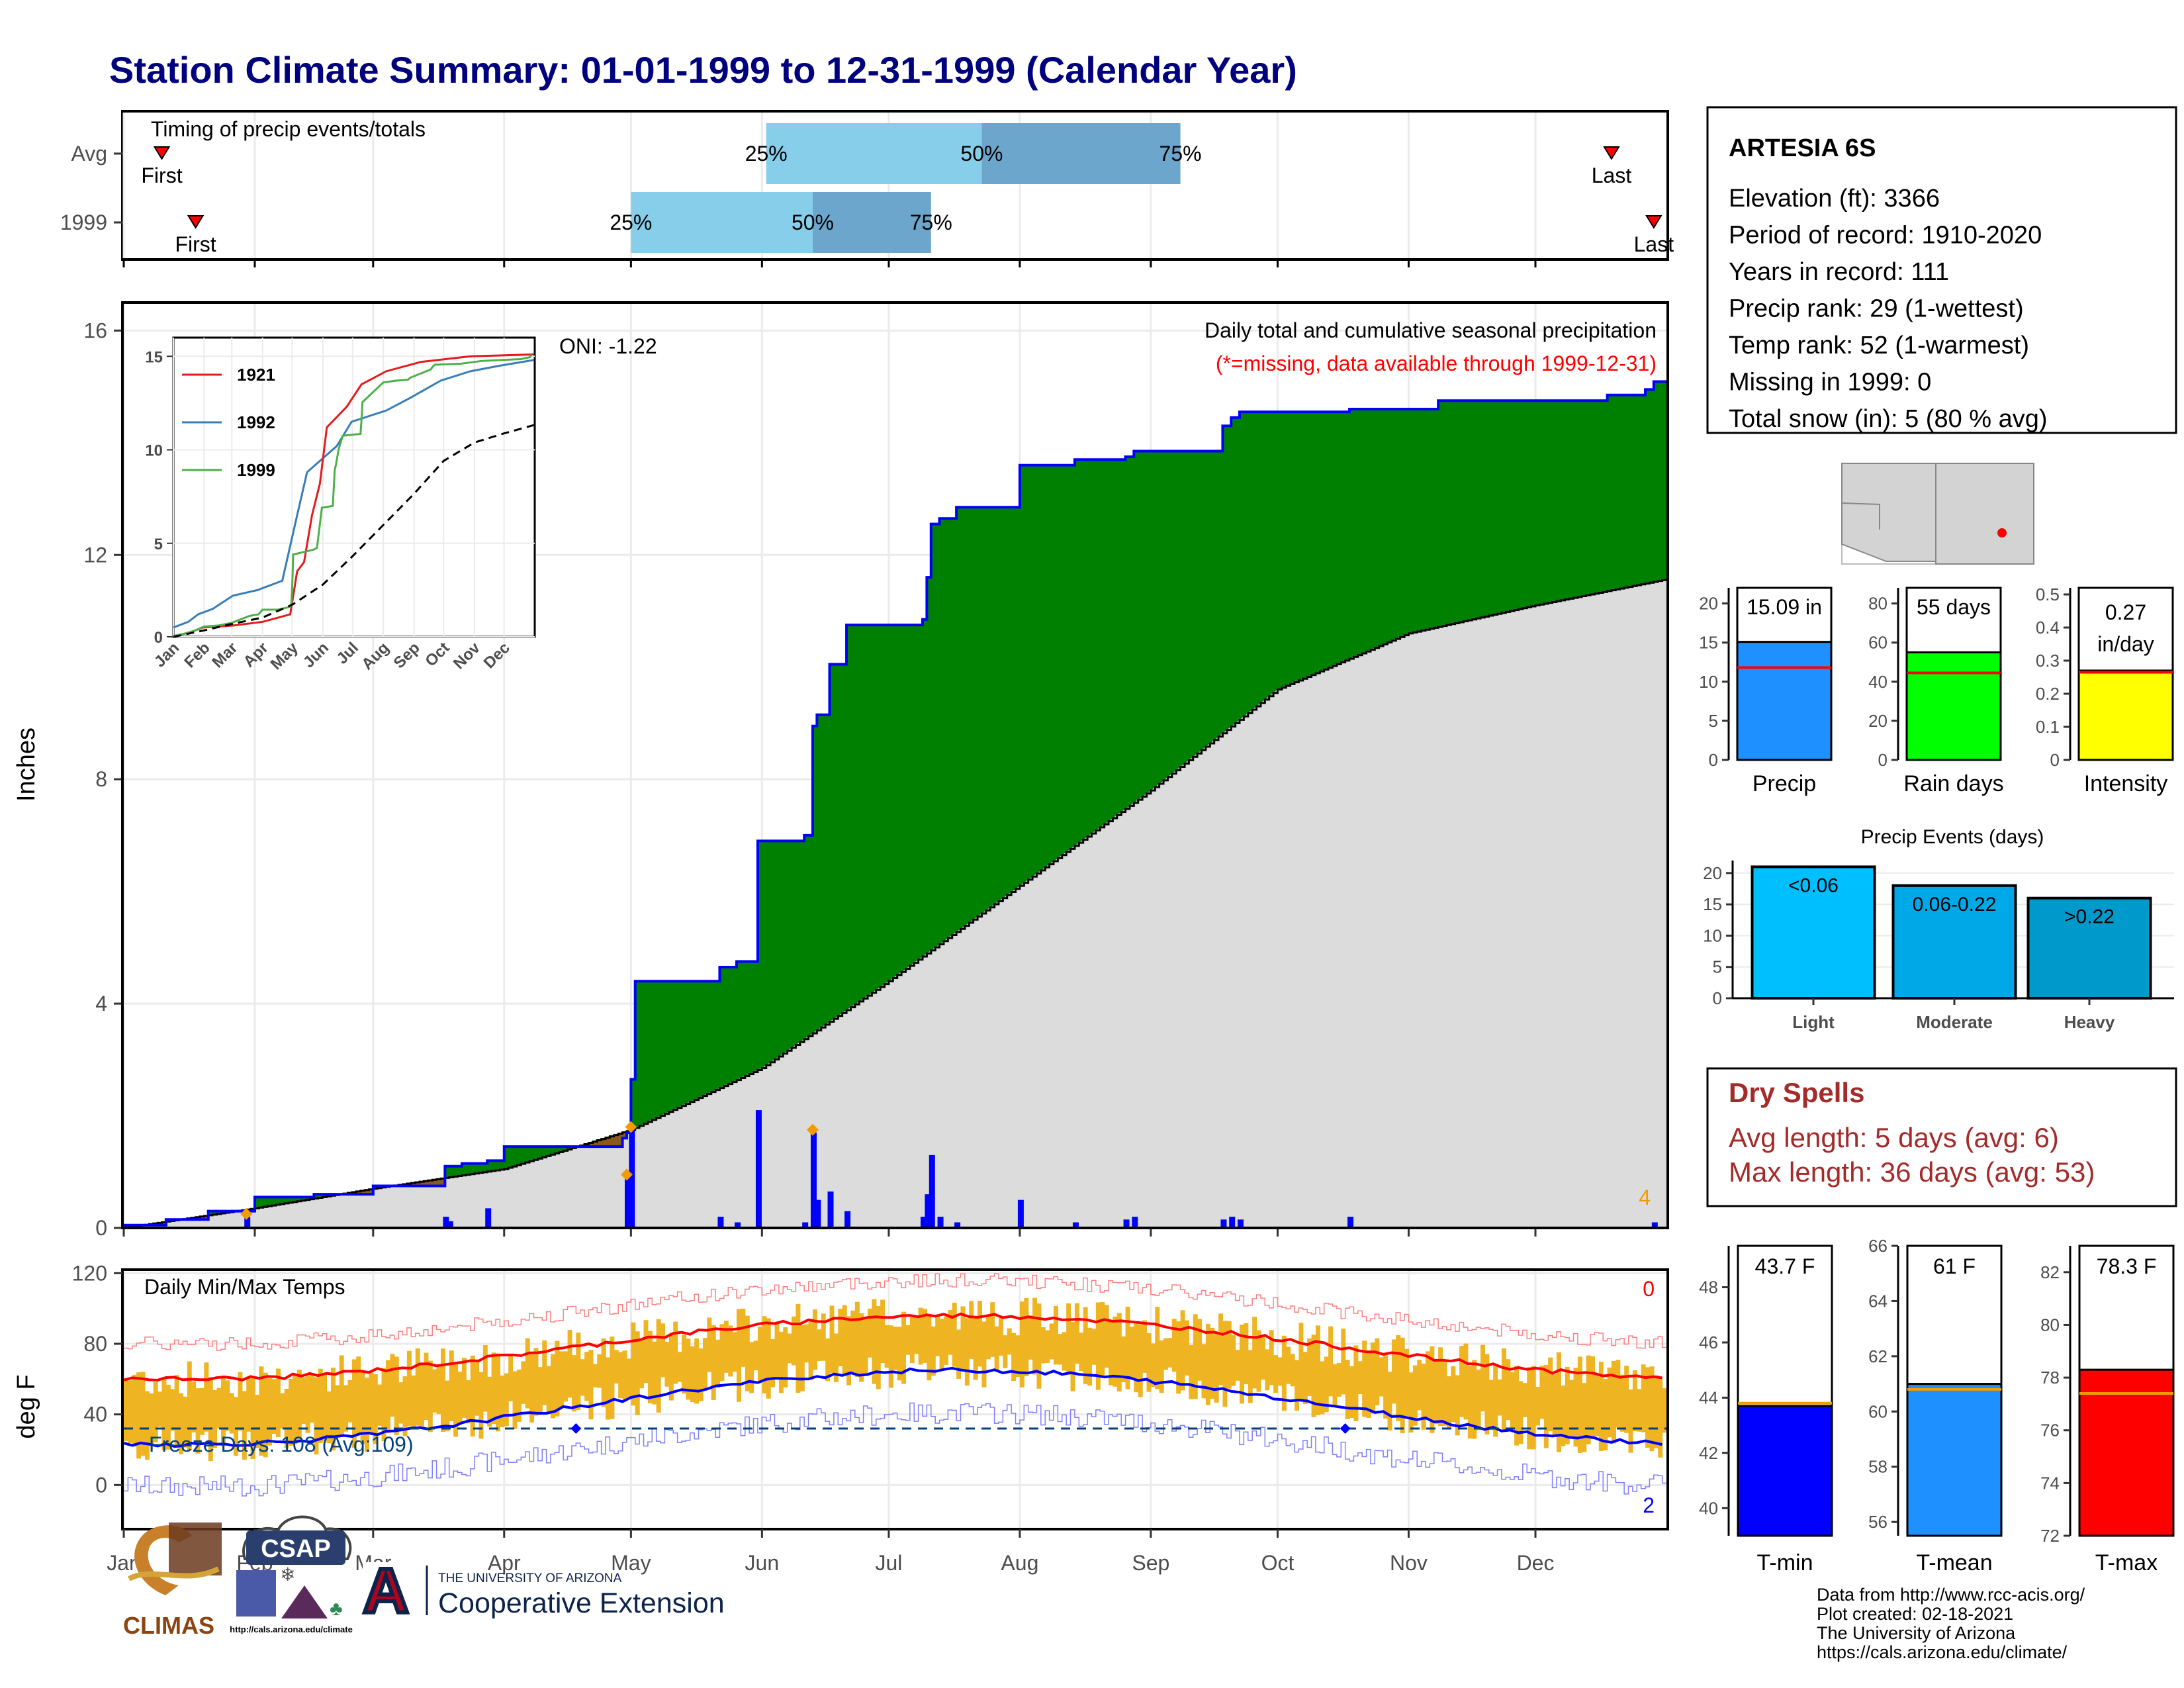 The height and width of the screenshot is (1688, 2184). What do you see at coordinates (1878, 643) in the screenshot?
I see `summary-y-tick-label: 60` at bounding box center [1878, 643].